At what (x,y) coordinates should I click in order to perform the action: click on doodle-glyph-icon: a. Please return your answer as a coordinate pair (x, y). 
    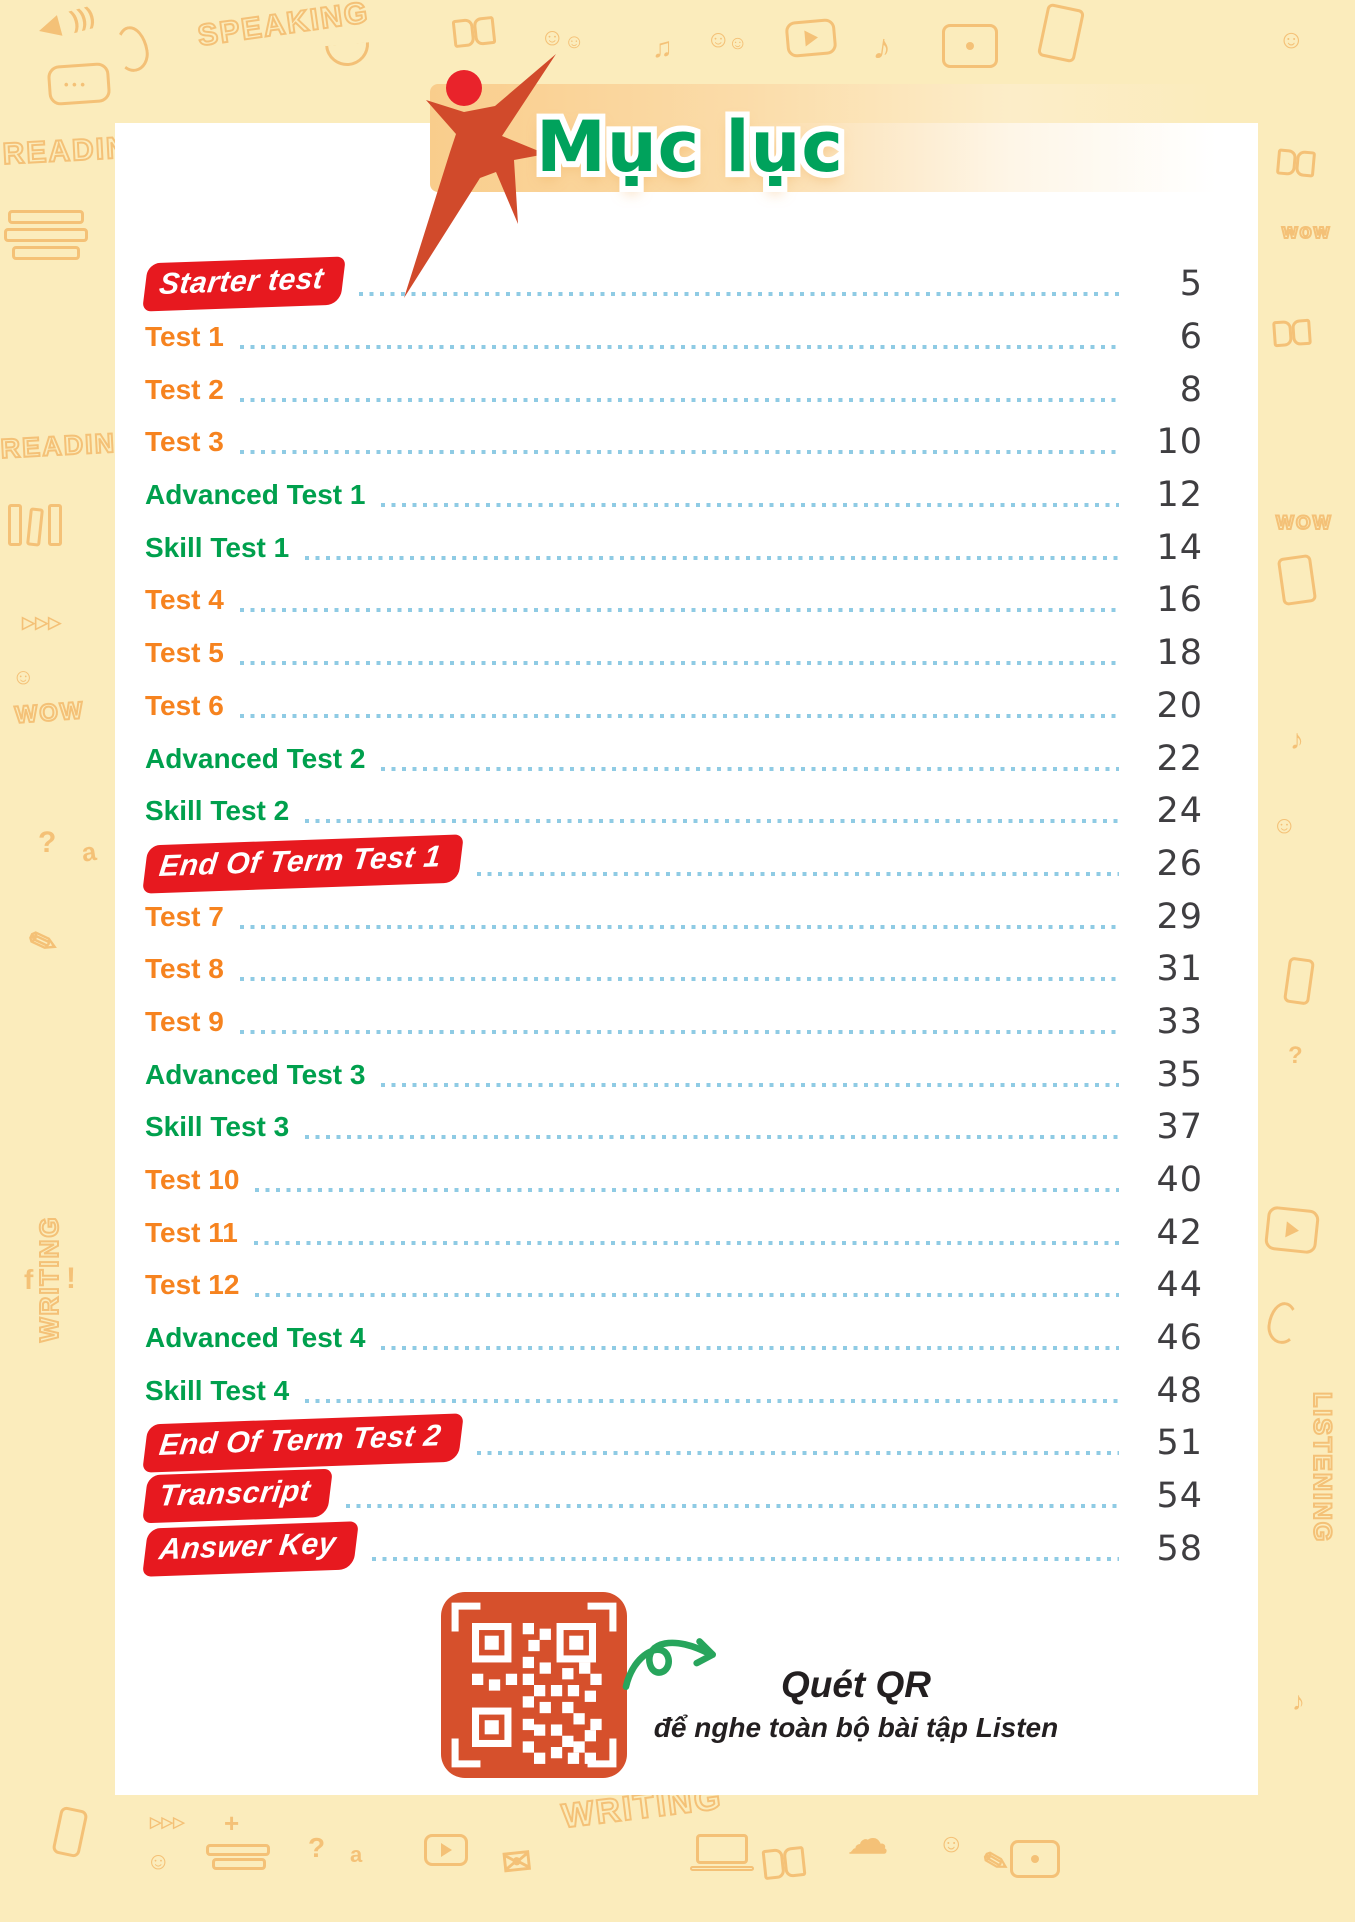
    Looking at the image, I should click on (356, 1854).